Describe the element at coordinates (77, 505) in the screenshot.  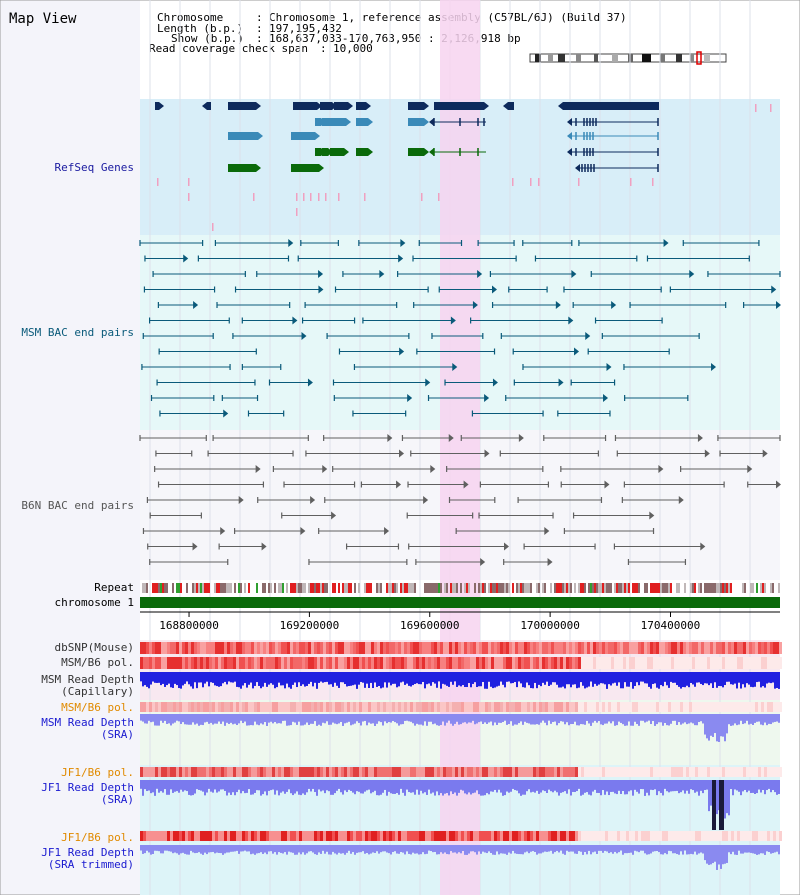
I see `b6n-bac-track-label: B6N BAC end pairs` at that location.